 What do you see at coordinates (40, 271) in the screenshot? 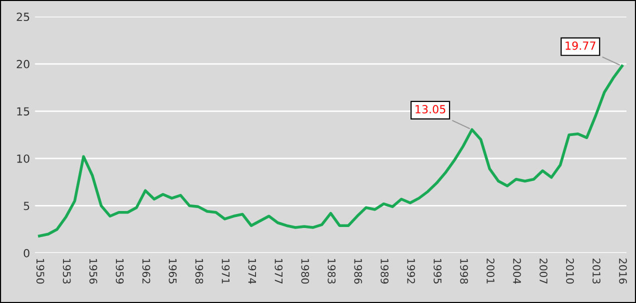
I see `x-tick-label: 1950` at bounding box center [40, 271].